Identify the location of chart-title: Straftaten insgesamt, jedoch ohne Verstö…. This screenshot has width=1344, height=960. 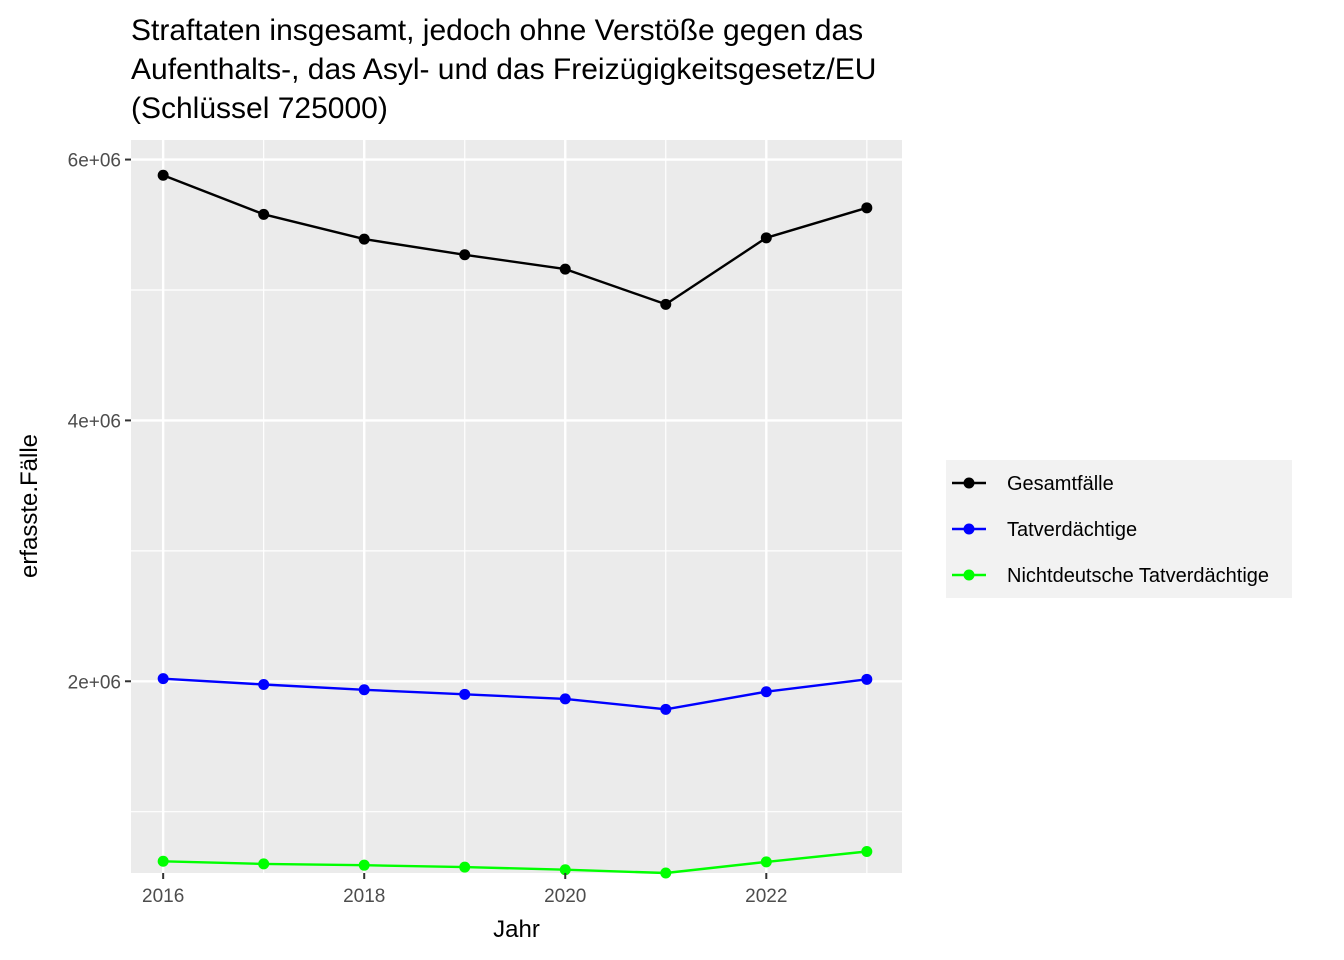
(503, 69).